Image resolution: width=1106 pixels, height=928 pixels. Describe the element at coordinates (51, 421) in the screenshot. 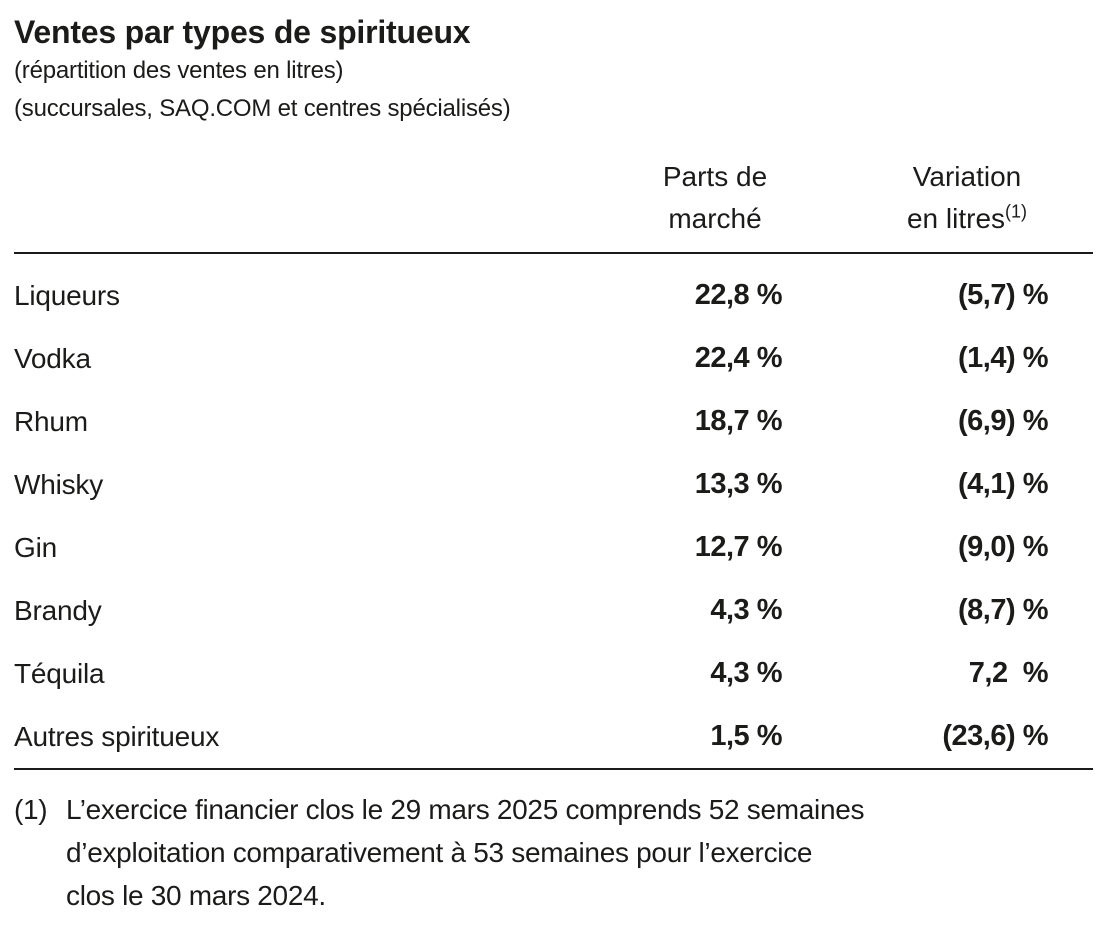

I see `row-label: Rhum` at that location.